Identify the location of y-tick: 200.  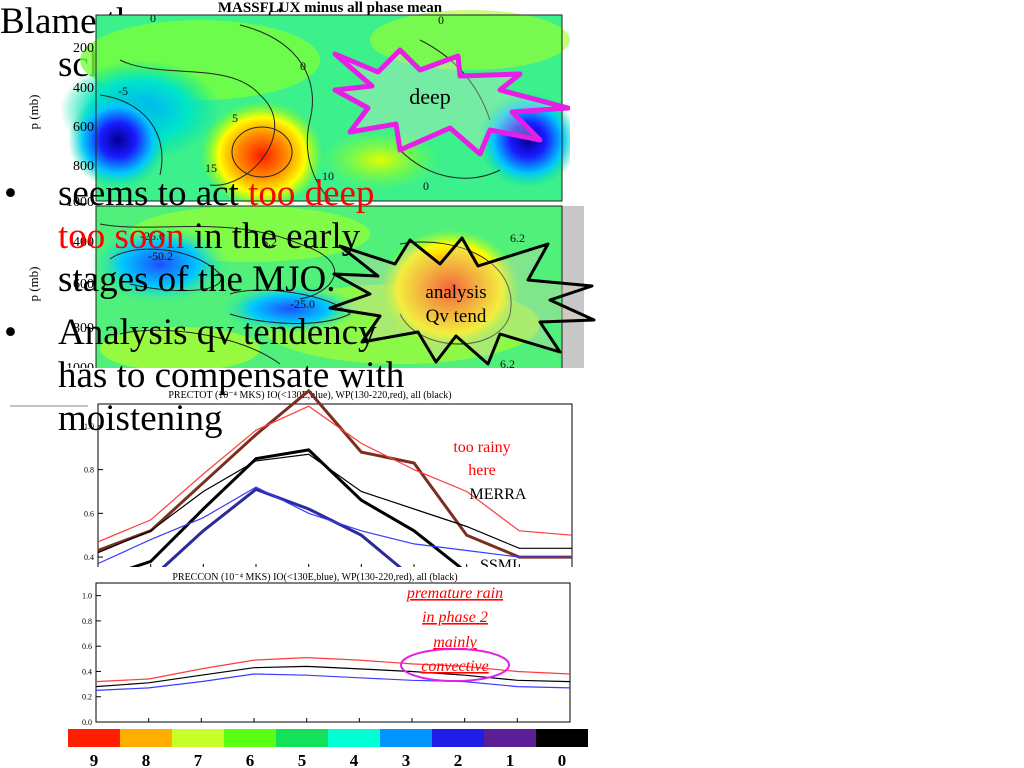
(83, 48).